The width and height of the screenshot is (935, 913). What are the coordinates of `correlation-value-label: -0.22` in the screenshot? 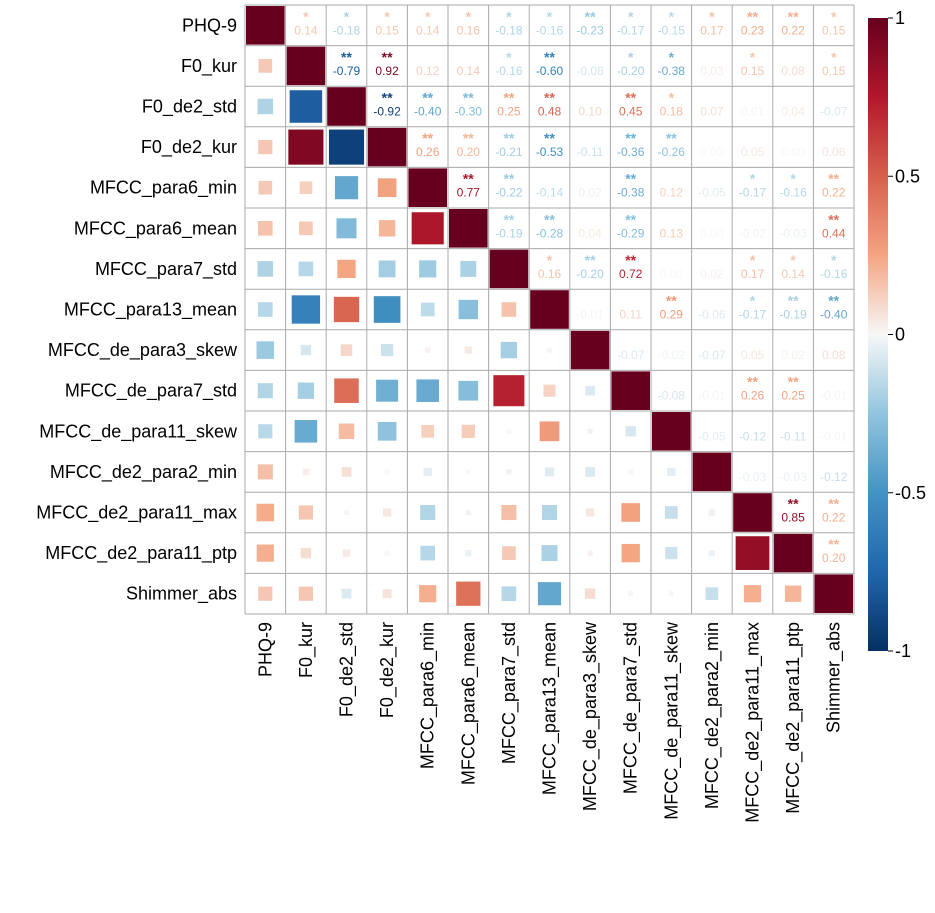 It's located at (509, 193).